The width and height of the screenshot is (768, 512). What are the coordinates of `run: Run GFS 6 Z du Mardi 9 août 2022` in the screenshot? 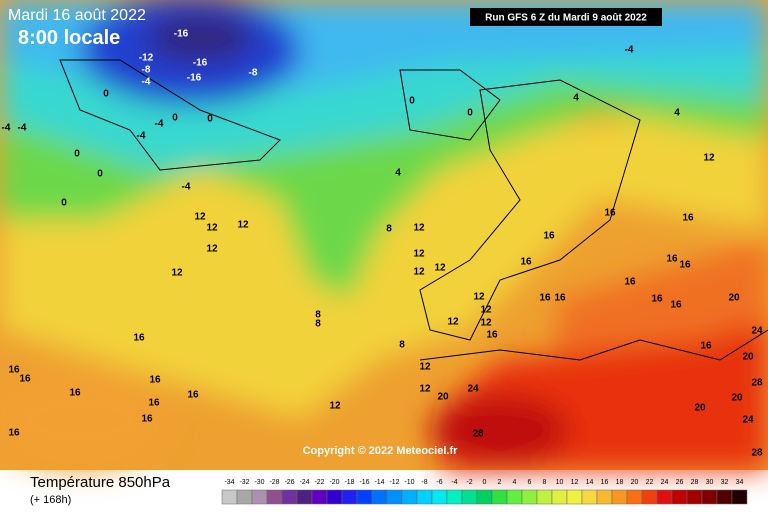 It's located at (566, 18).